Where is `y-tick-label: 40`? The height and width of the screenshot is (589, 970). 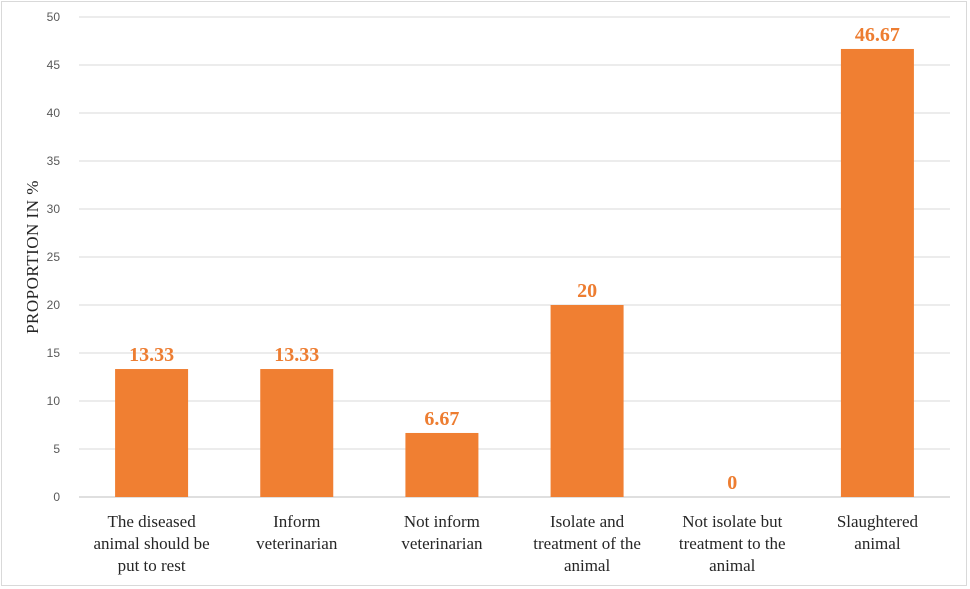
y-tick-label: 40 is located at coordinates (54, 113).